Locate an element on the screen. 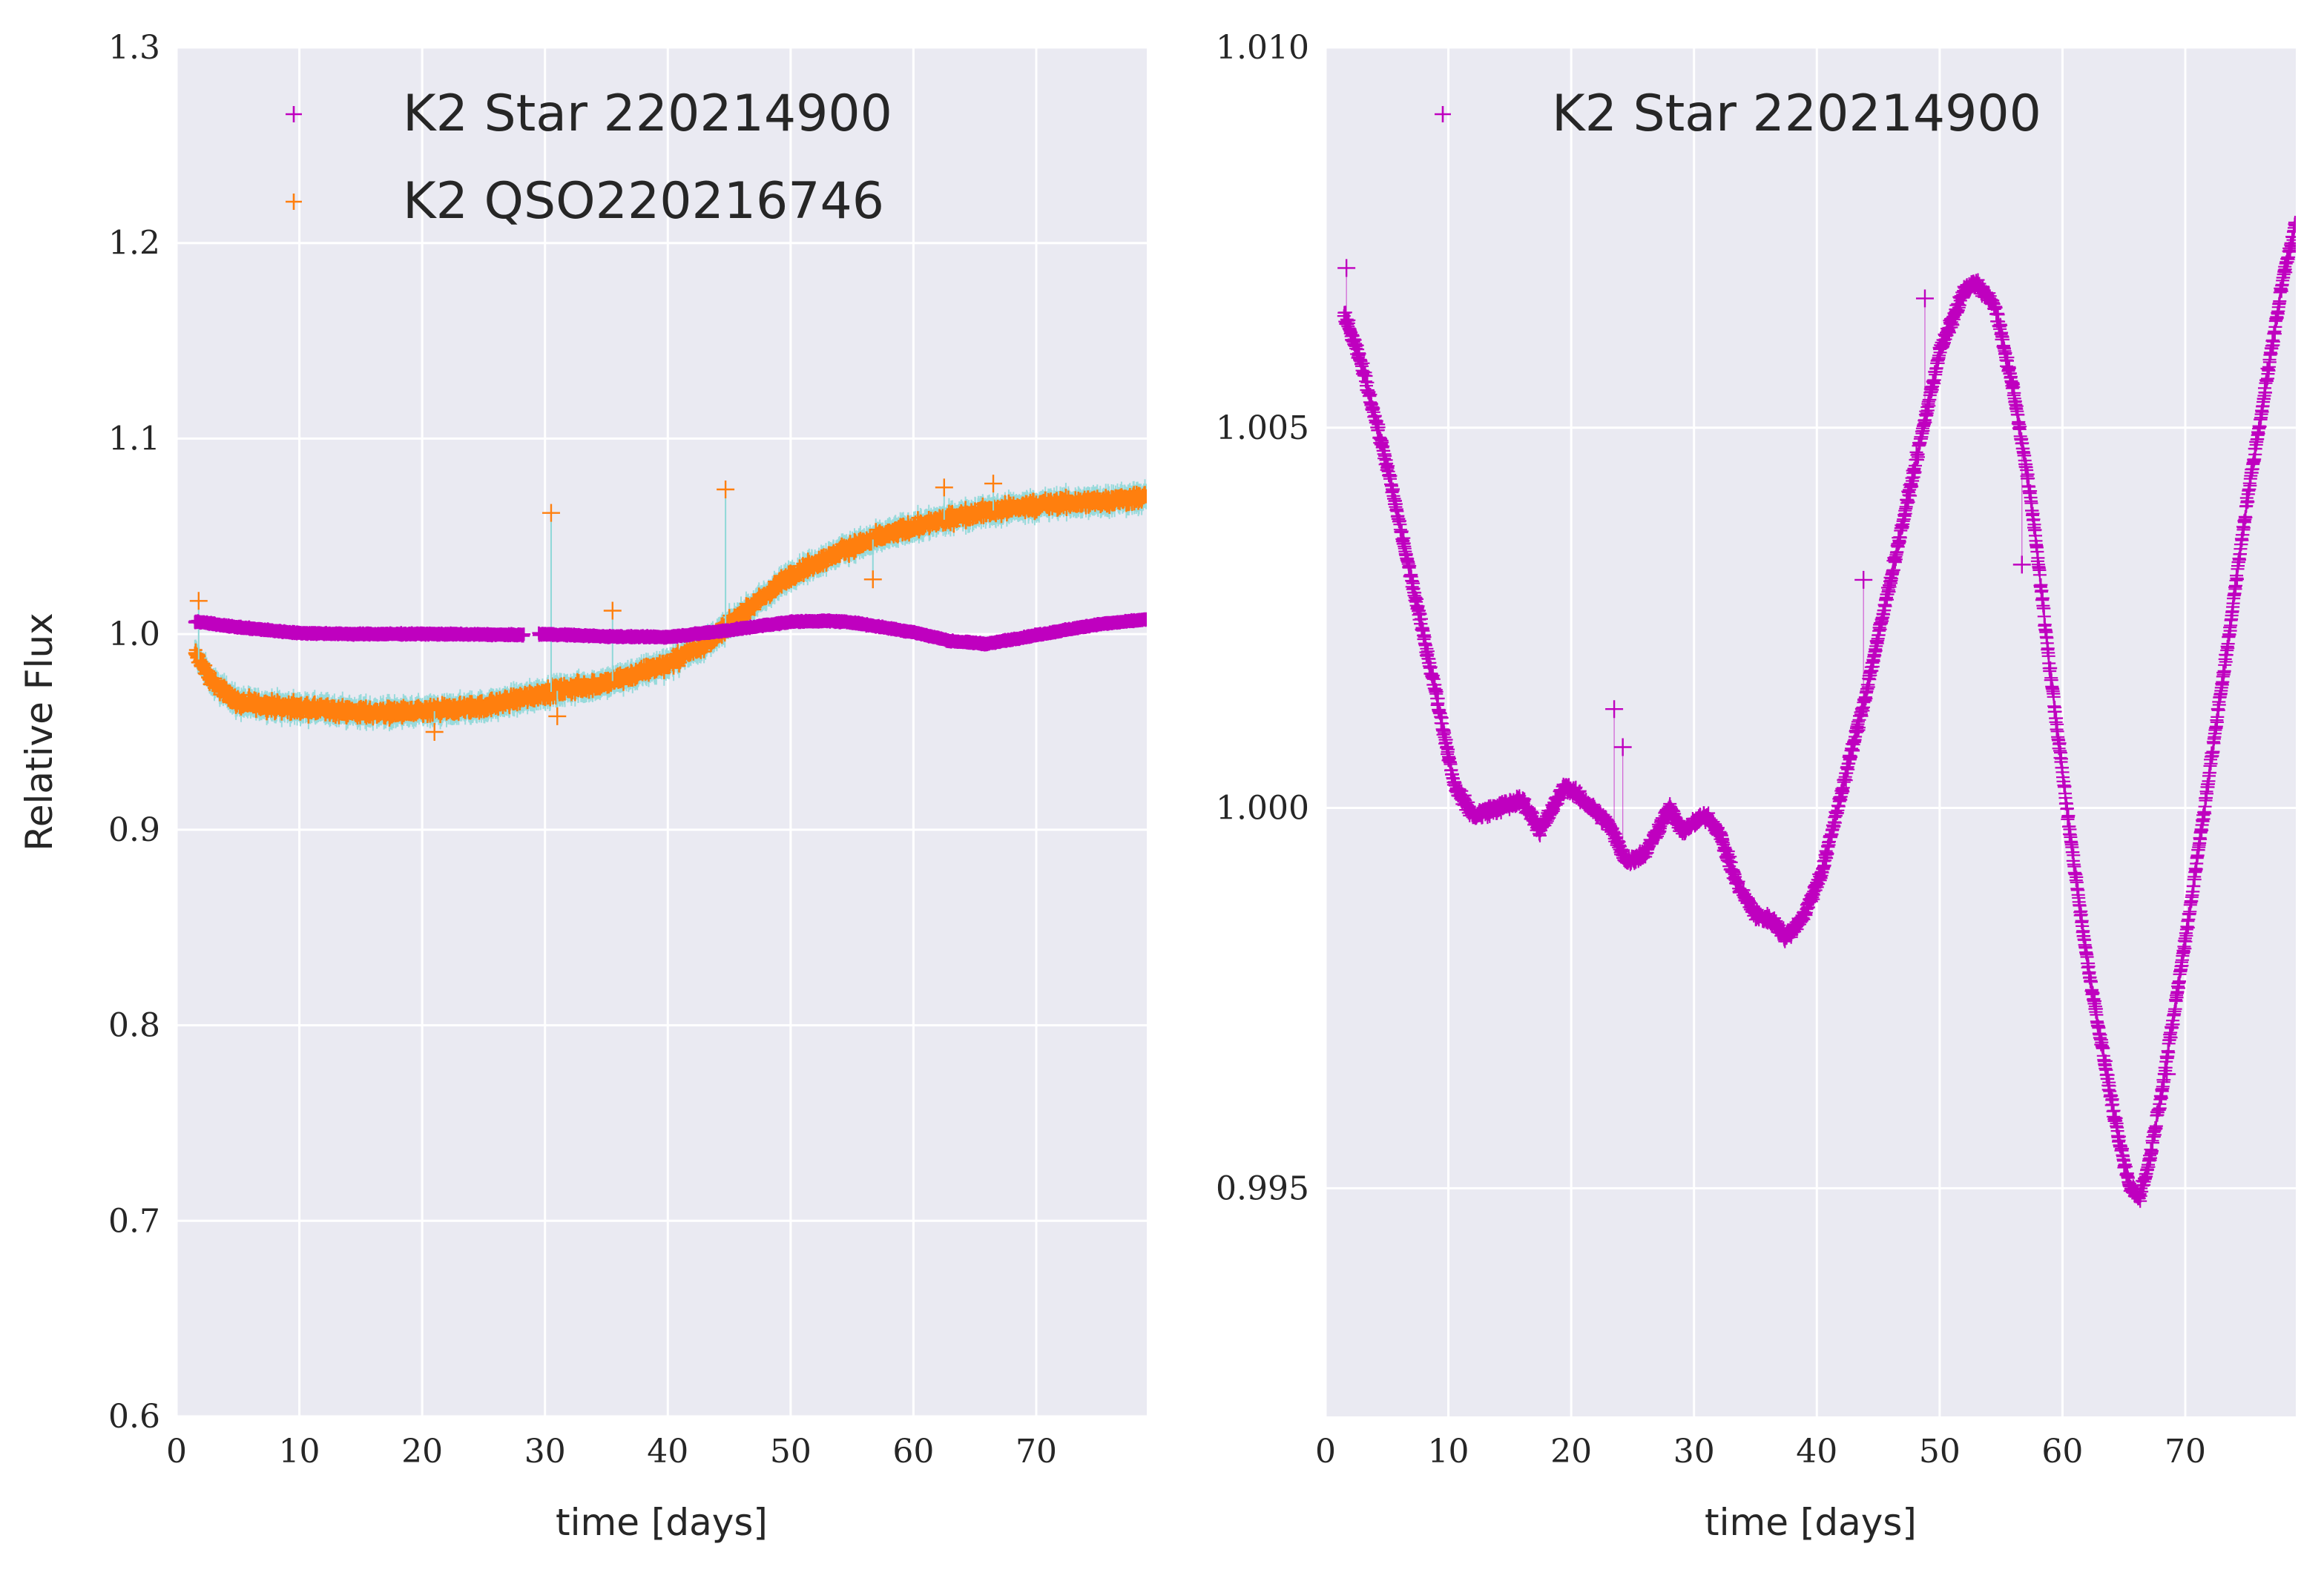  y-tick-label: 0.9 is located at coordinates (134, 830).